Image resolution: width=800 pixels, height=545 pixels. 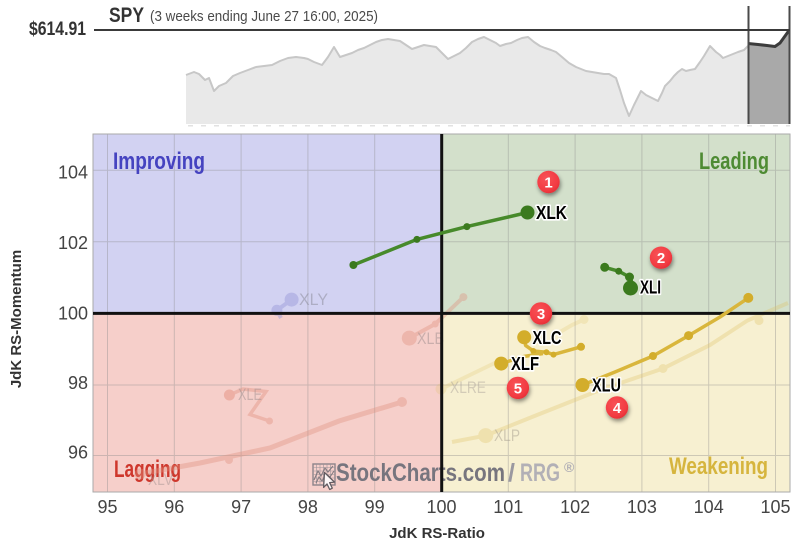 What do you see at coordinates (420, 473) in the screenshot?
I see `svg-text: StockCharts.com` at bounding box center [420, 473].